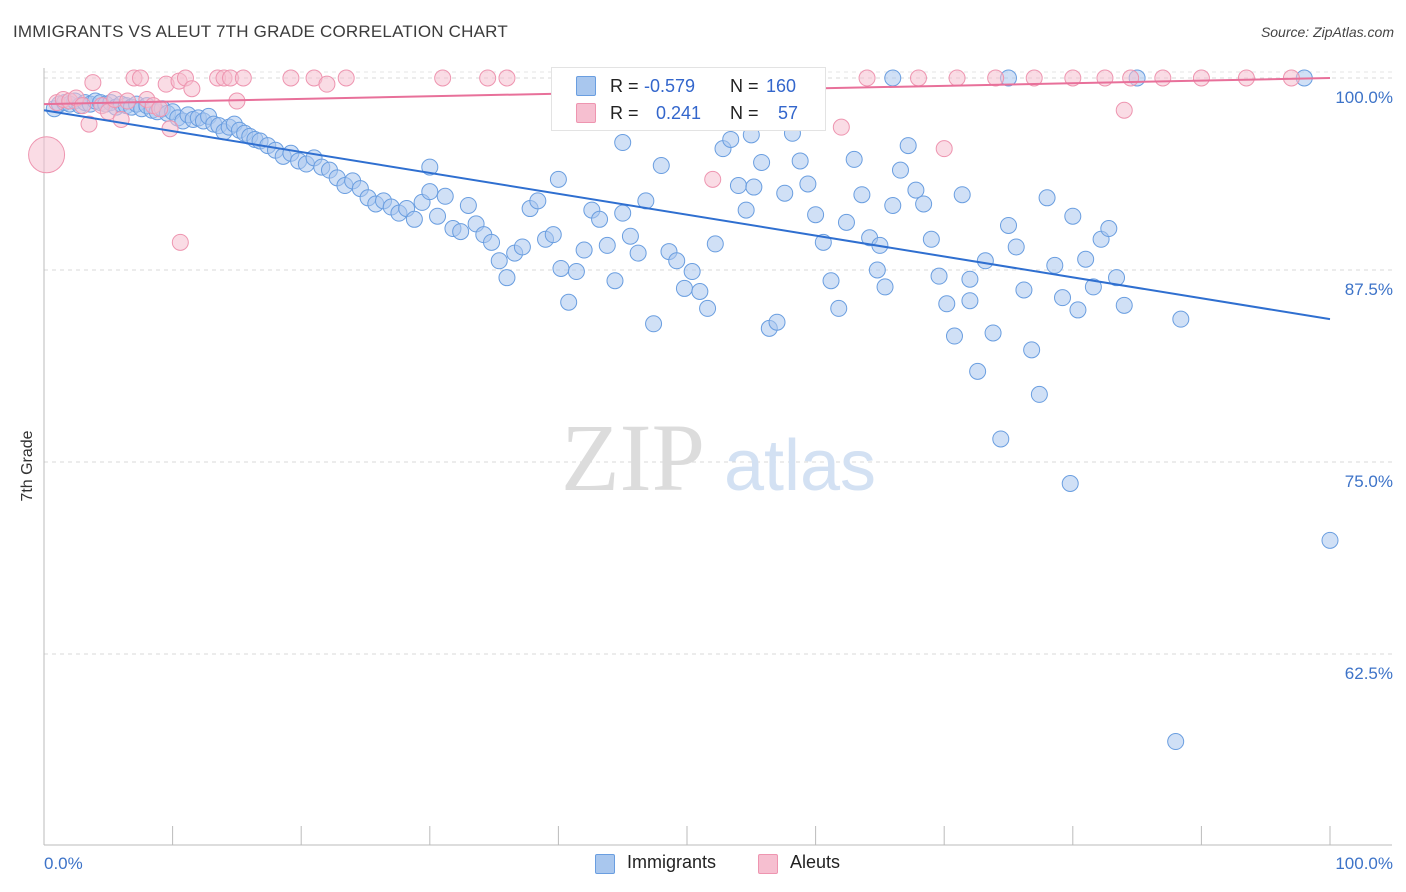 This screenshot has width=1406, height=892. Describe the element at coordinates (781, 86) in the screenshot. I see `legend-immigrants-n: 160` at that location.